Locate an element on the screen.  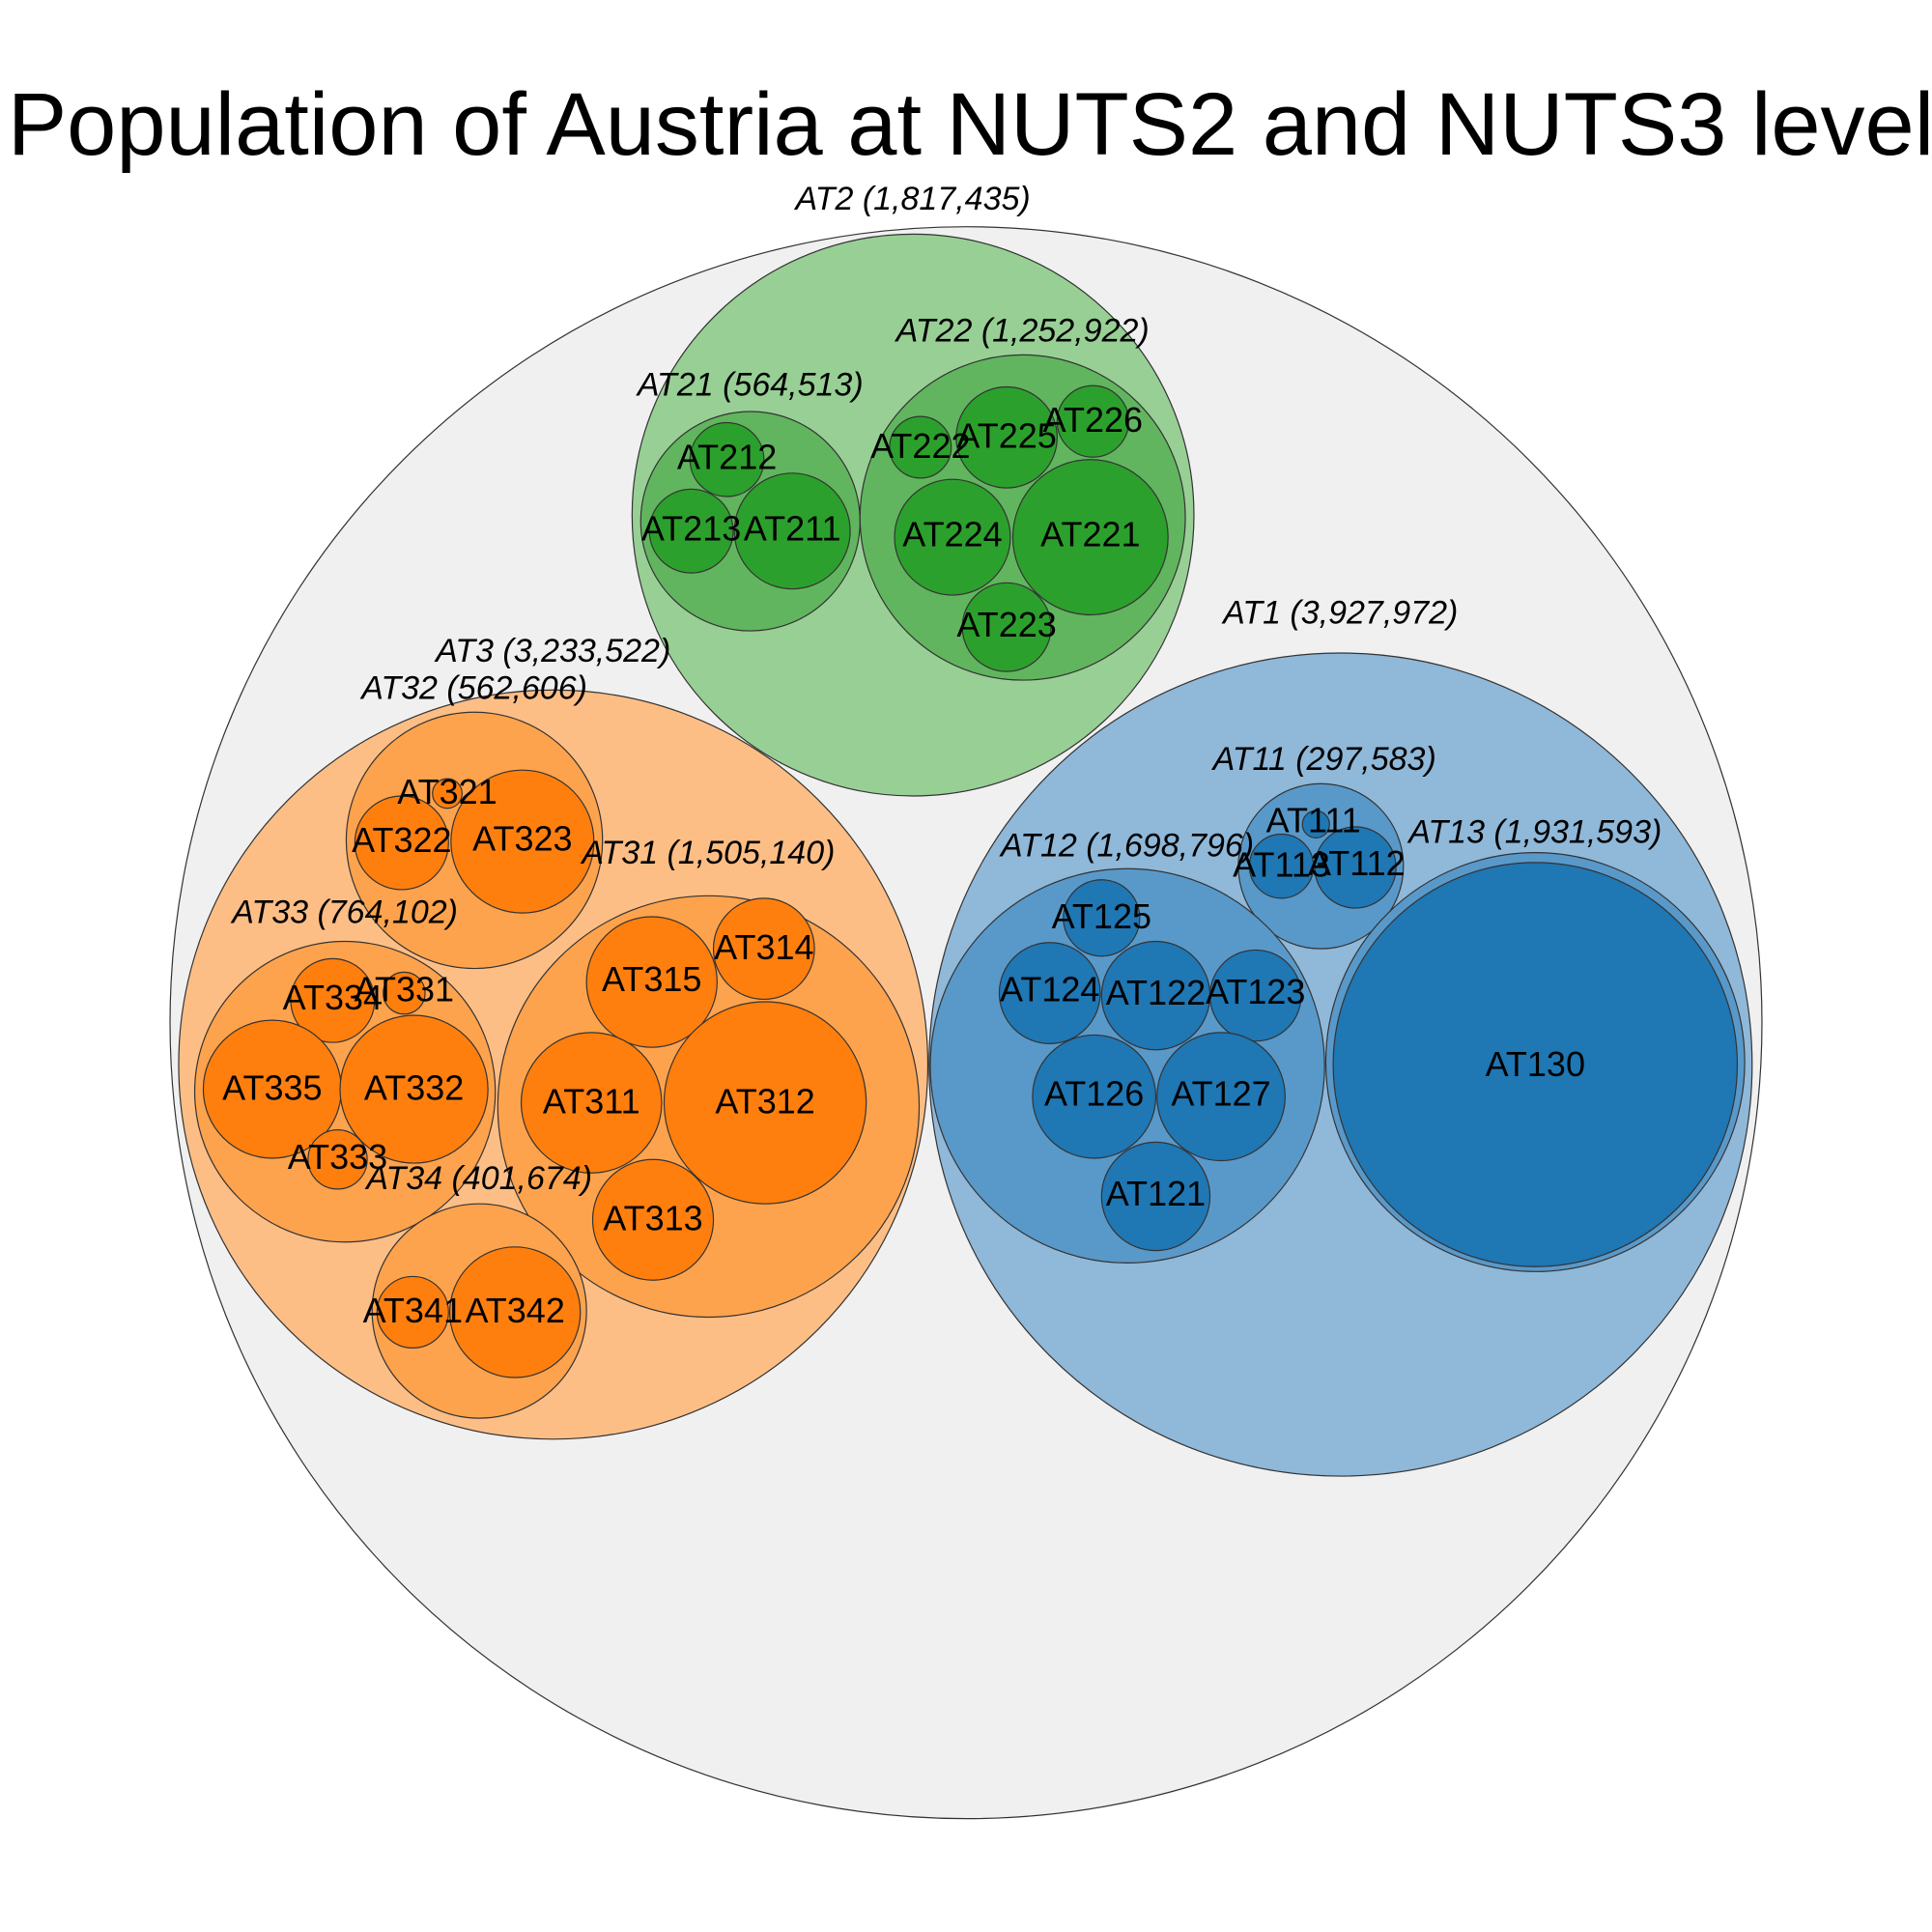
nuts2-label-at11: AT11 (297,583) is located at coordinates (1323, 759).